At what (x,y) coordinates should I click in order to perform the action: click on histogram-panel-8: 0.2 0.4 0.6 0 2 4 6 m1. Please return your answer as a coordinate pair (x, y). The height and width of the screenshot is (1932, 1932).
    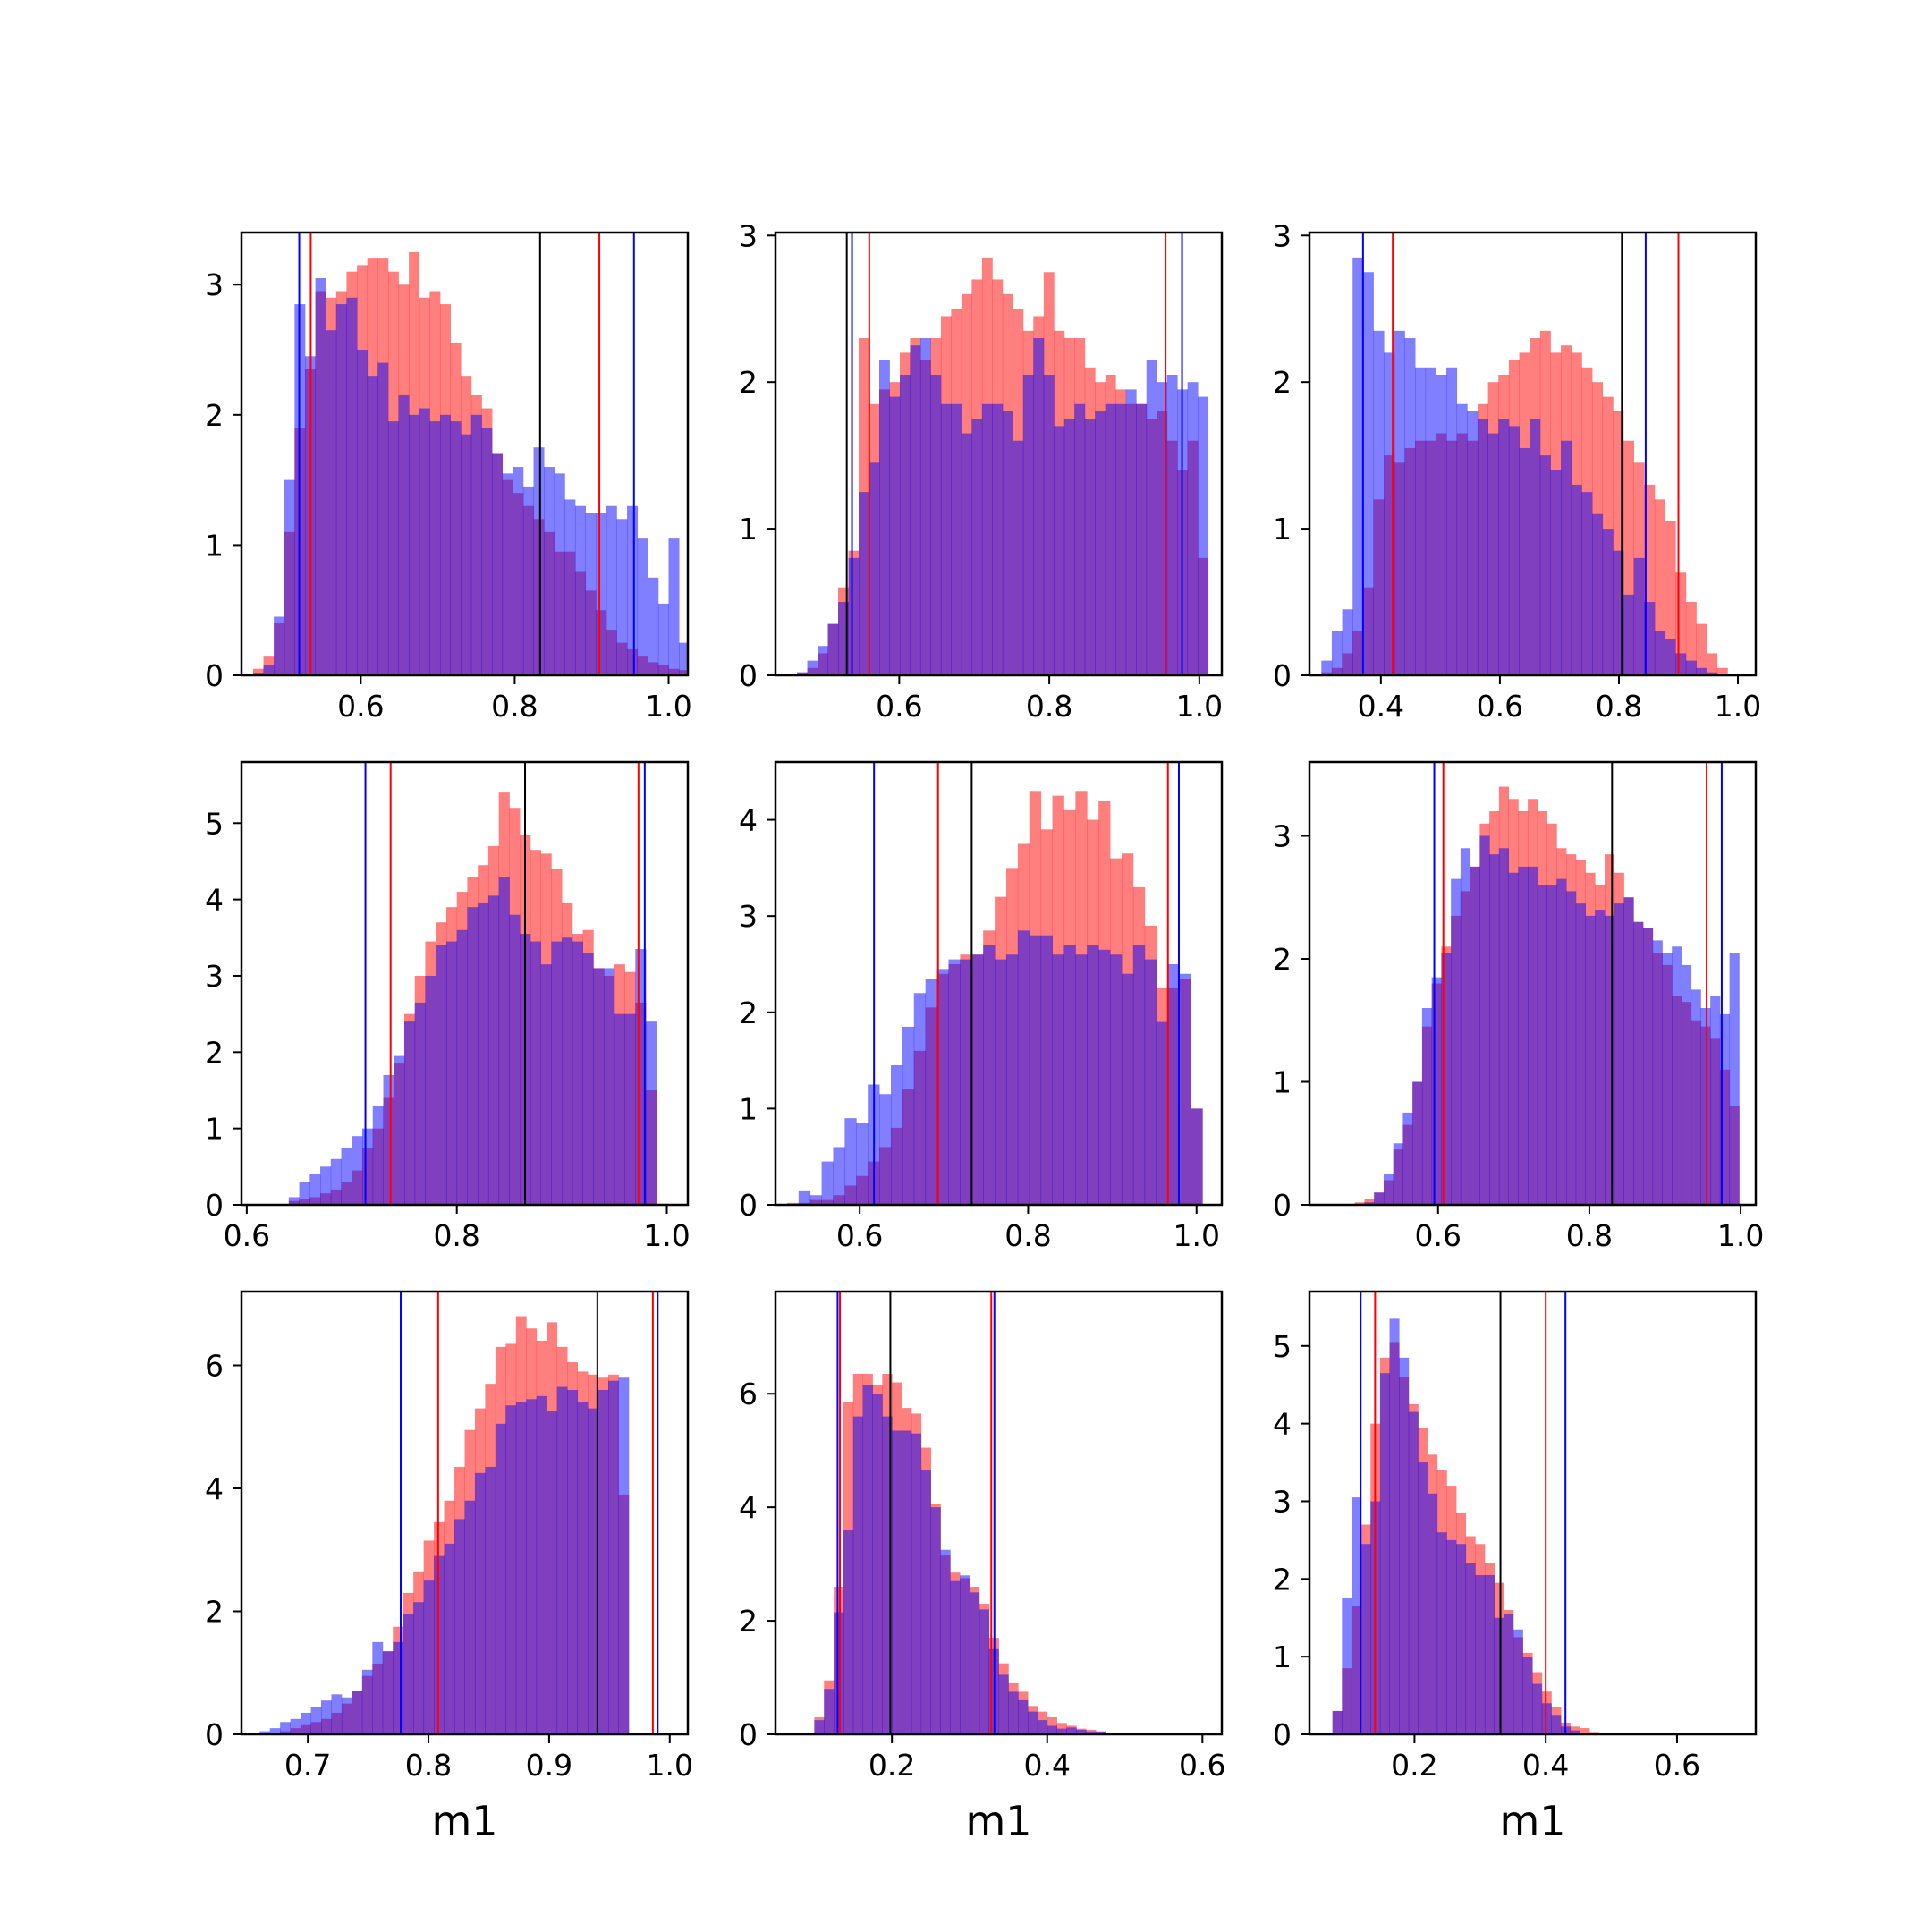
    Looking at the image, I should click on (982, 1567).